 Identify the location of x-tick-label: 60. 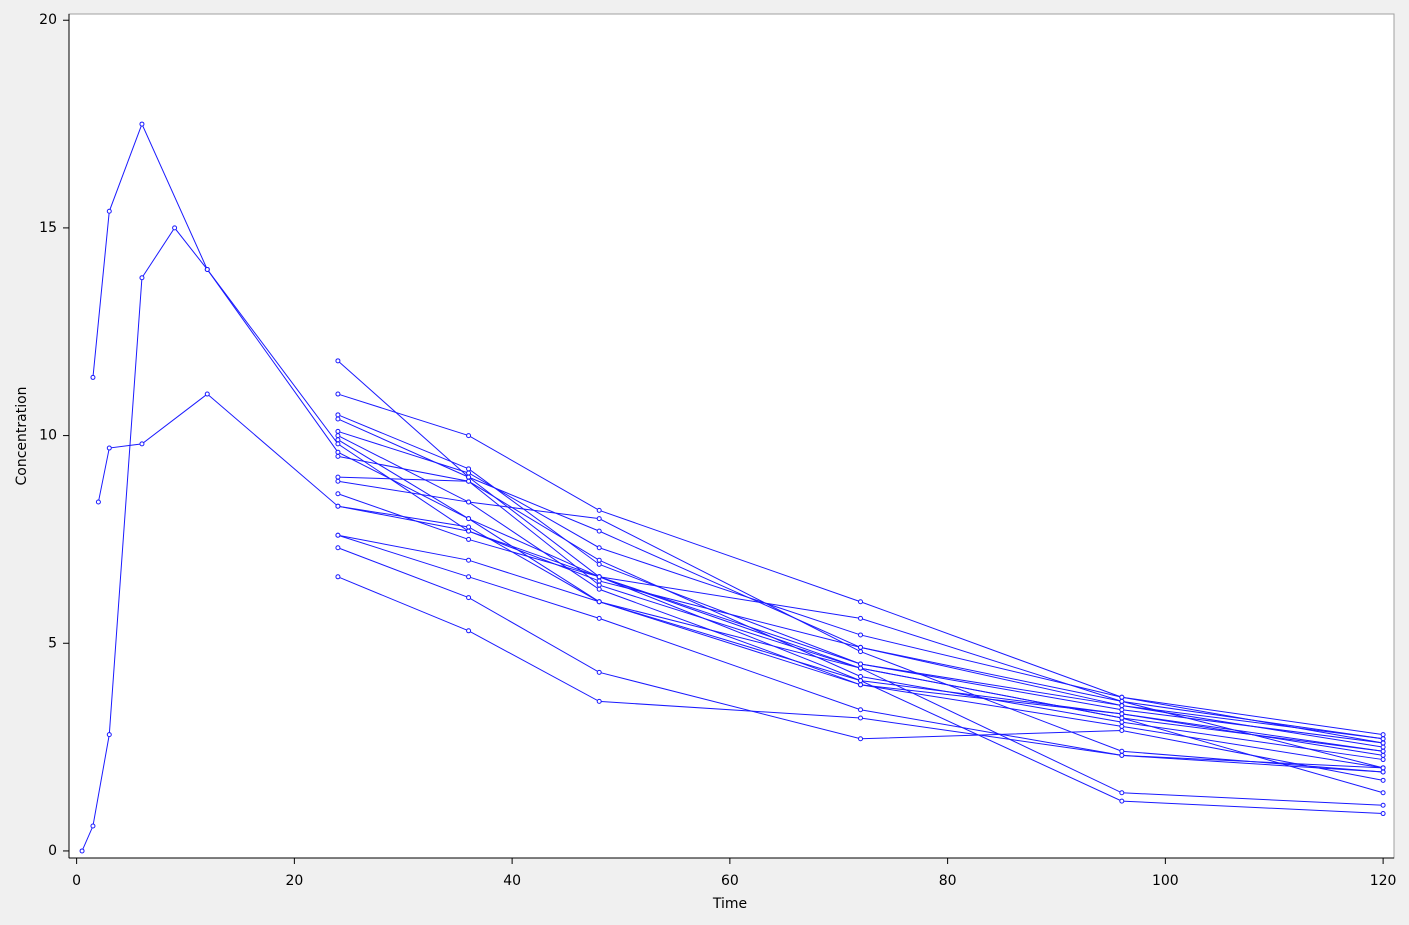
(730, 881).